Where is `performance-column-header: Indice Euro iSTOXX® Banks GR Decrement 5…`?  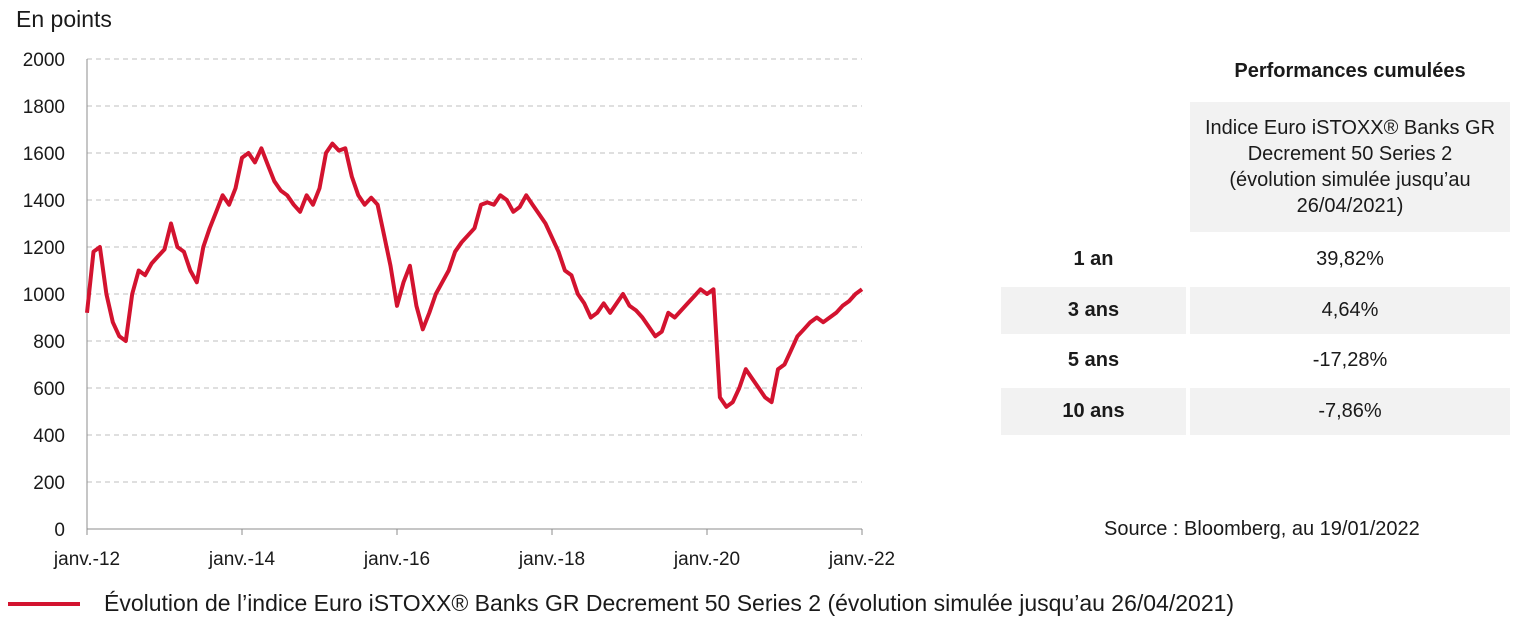
performance-column-header: Indice Euro iSTOXX® Banks GR Decrement 5… is located at coordinates (1350, 167).